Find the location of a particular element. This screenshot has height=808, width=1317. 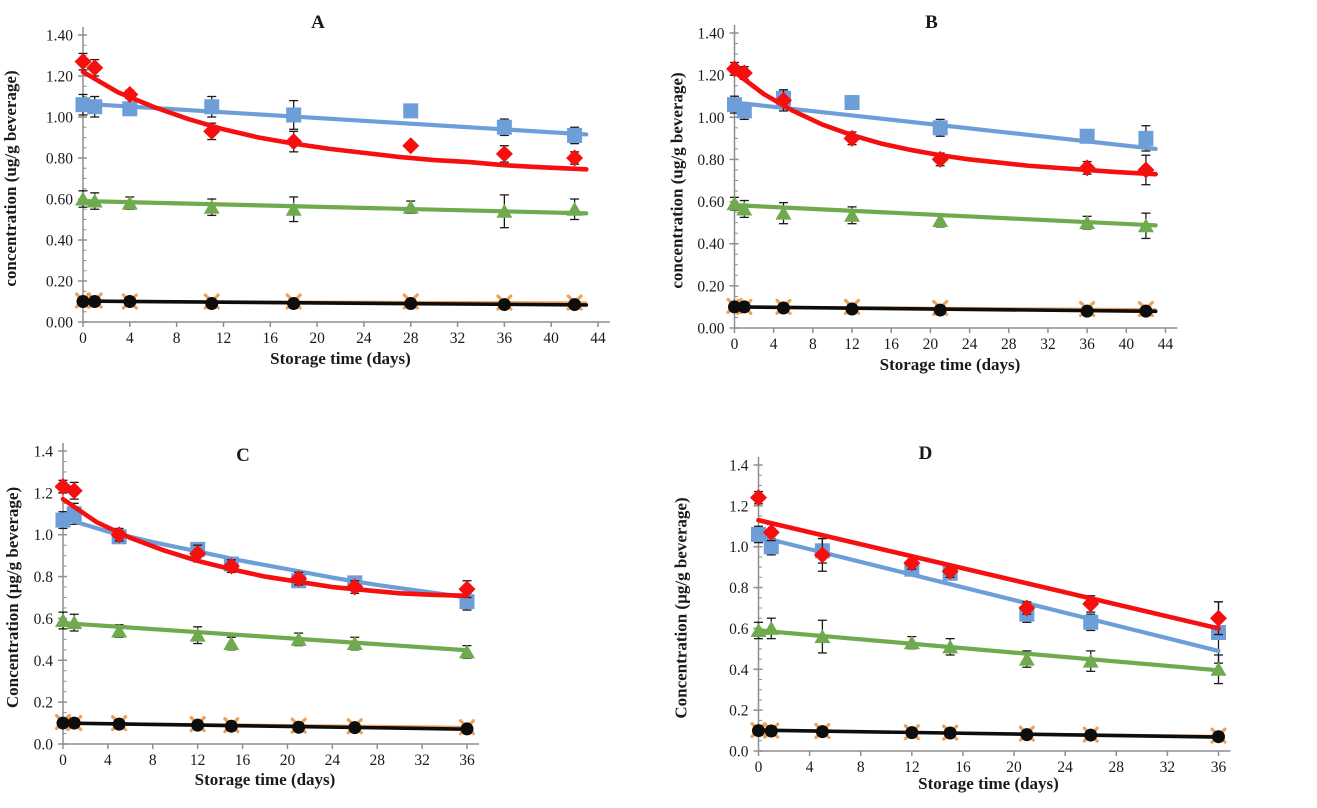

y-tick-label: 0.20 is located at coordinates (710, 286).